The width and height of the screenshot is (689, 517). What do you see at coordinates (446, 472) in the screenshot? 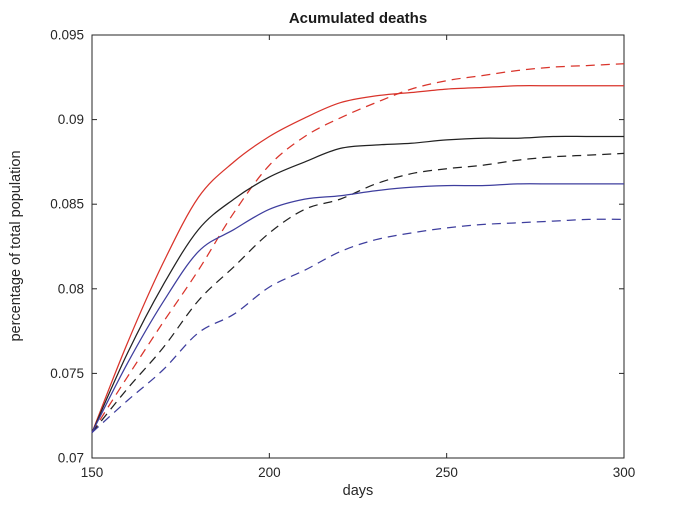
I see `x-tick-label: 250` at bounding box center [446, 472].